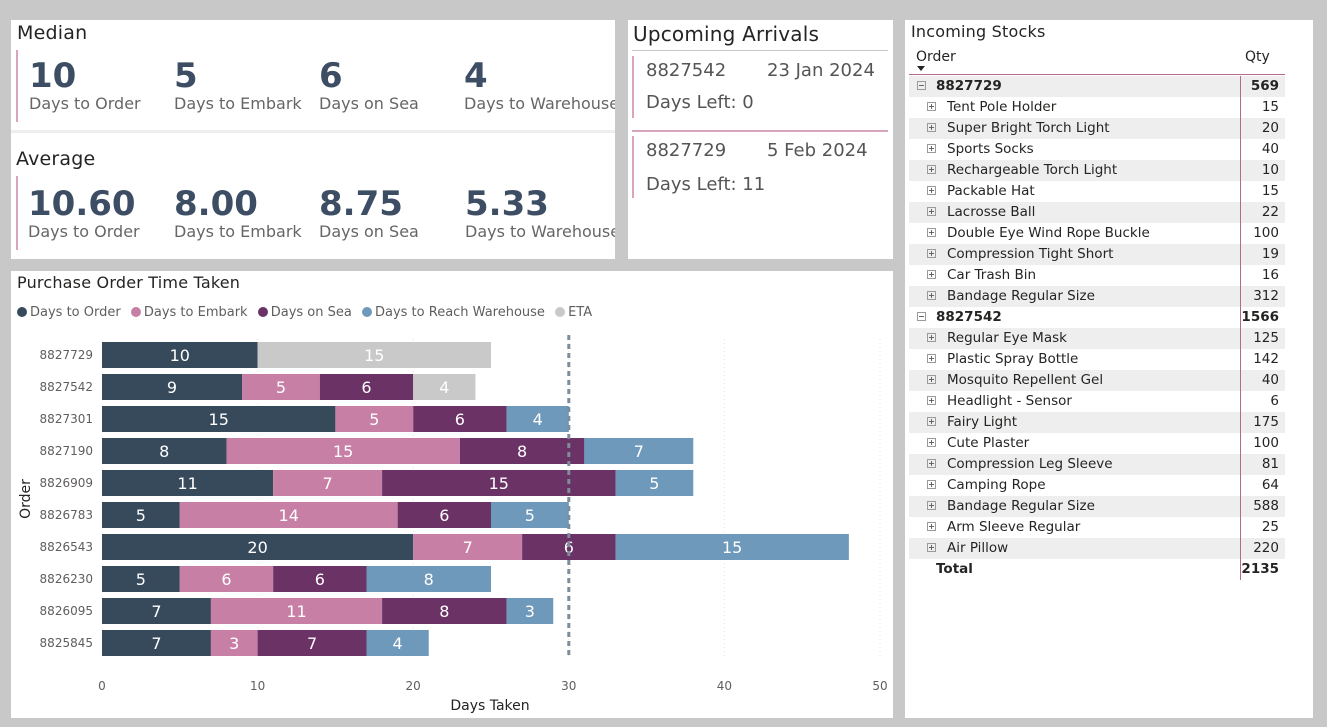 The width and height of the screenshot is (1327, 727). What do you see at coordinates (1097, 170) in the screenshot?
I see `item-row: Rechargeable Torch Light 10` at bounding box center [1097, 170].